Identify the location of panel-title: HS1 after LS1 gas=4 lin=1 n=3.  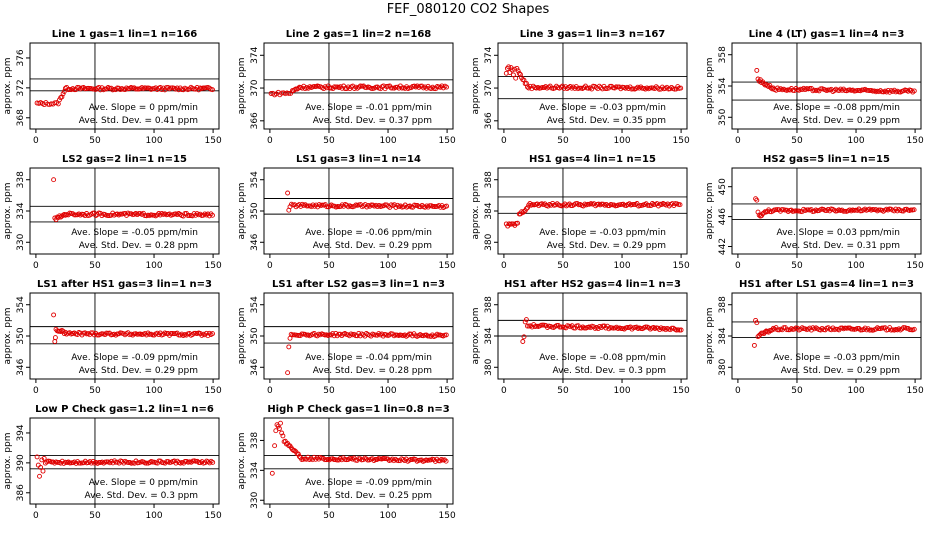
(826, 284).